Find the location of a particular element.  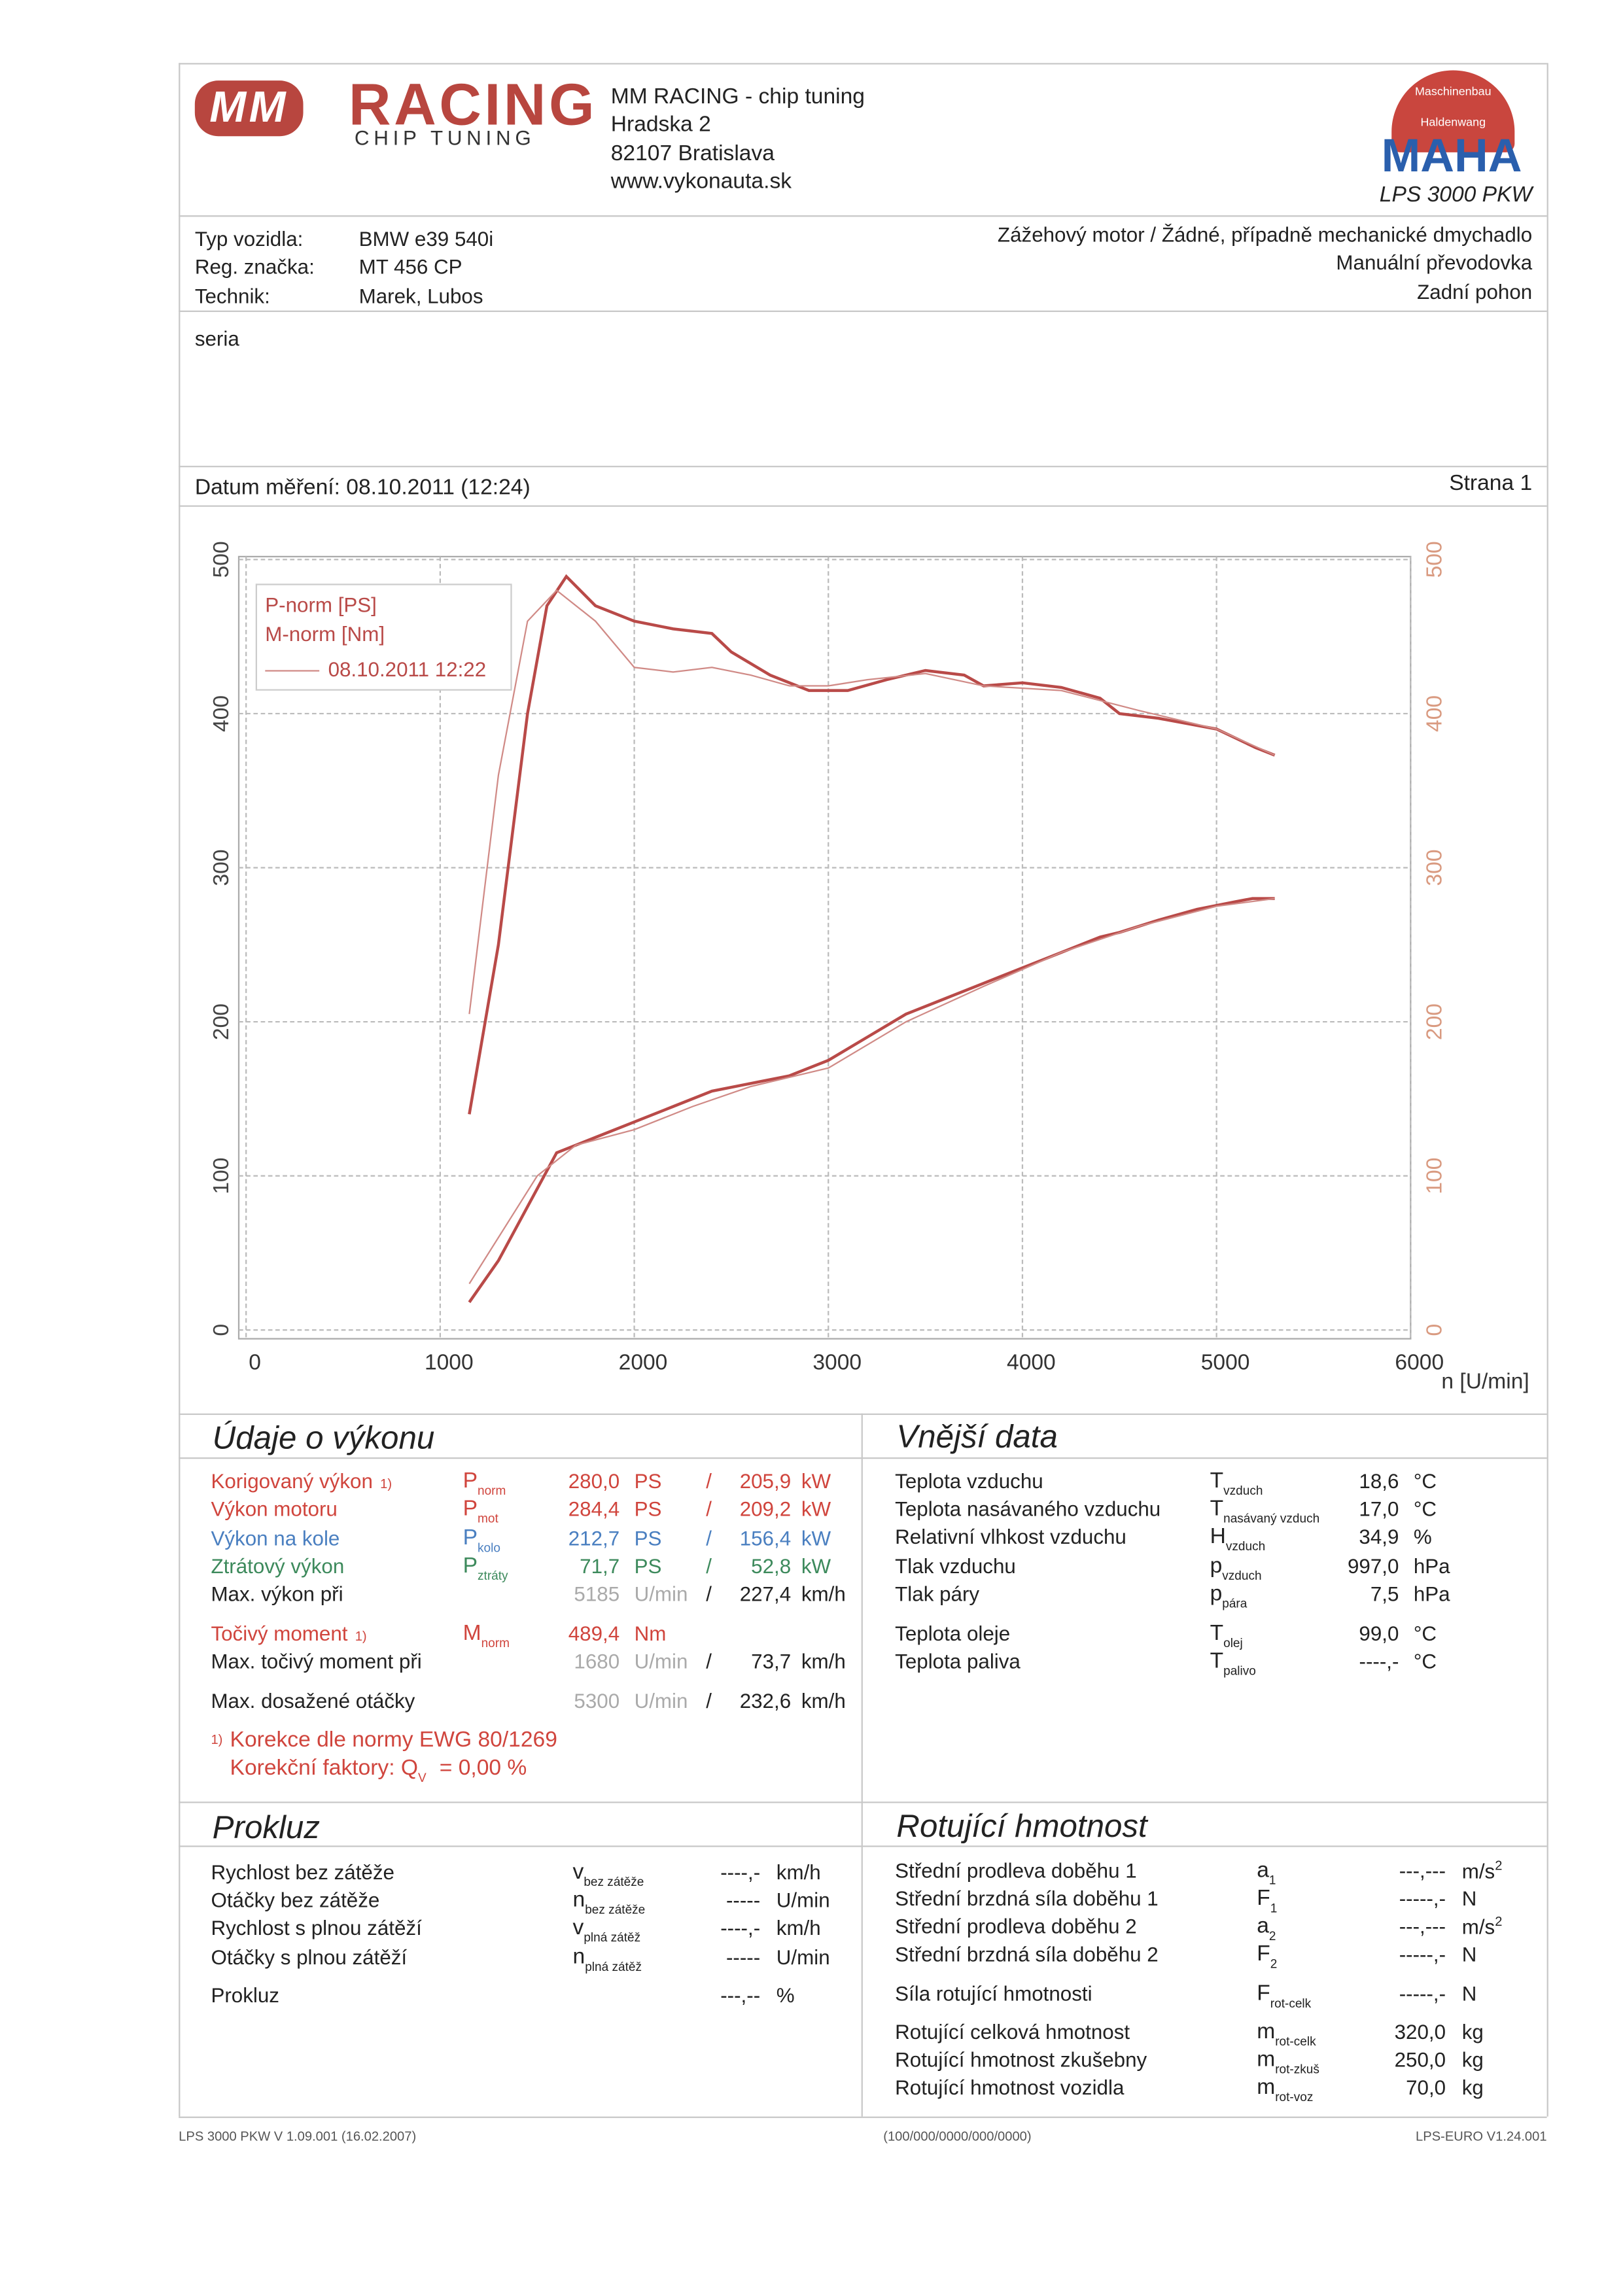

row-label: Rotující celková hmotnost is located at coordinates (1013, 2031).